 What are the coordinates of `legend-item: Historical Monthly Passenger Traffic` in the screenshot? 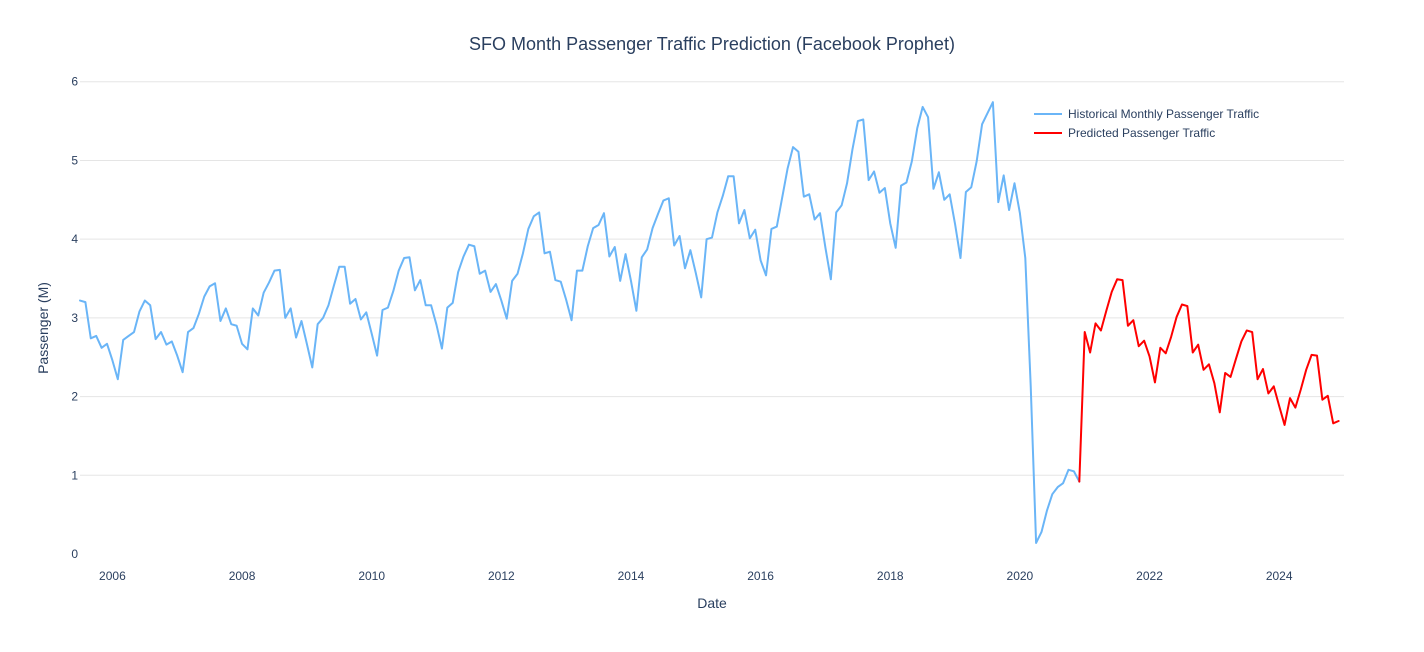 It's located at (1146, 114).